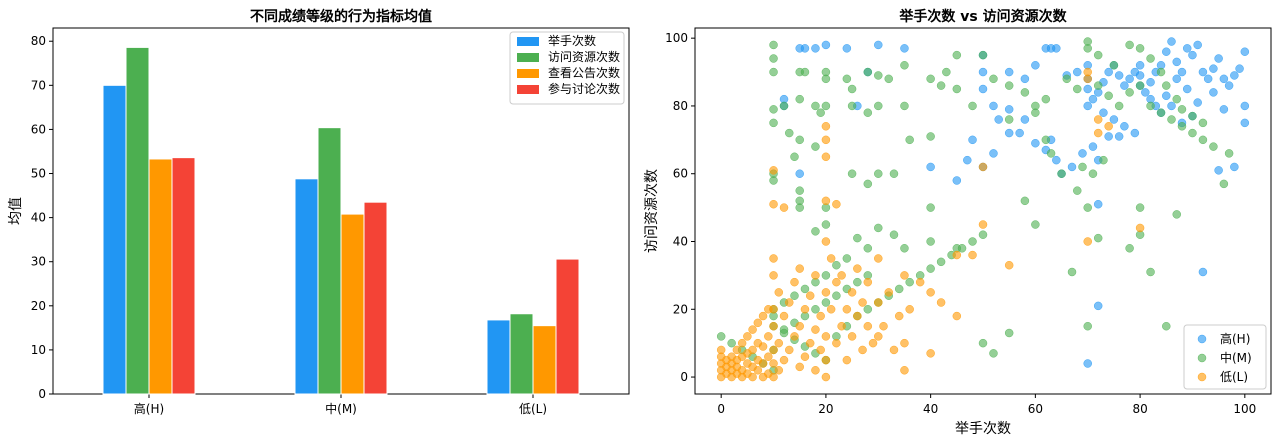 This screenshot has height=441, width=1280. Describe the element at coordinates (533, 409) in the screenshot. I see `bar-chart-x-tick-label: 低(L)` at that location.